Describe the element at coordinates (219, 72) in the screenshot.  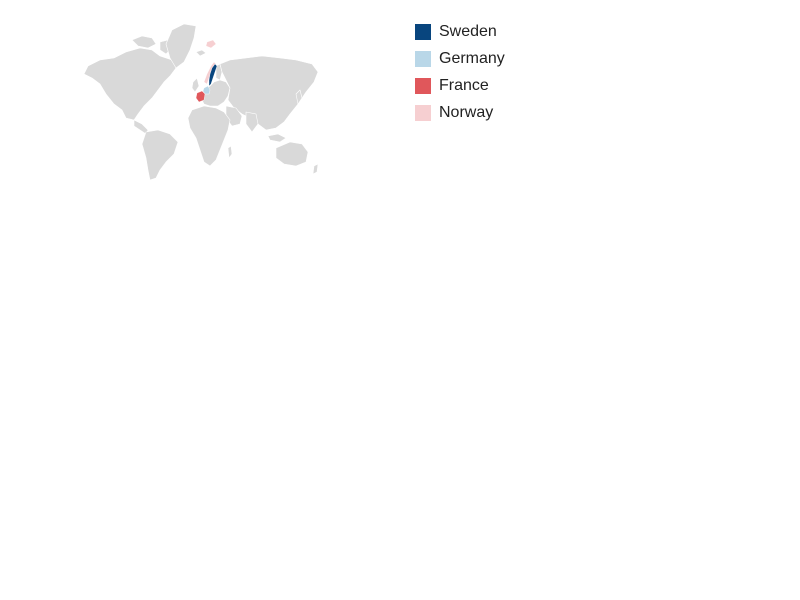
I see `finland-shape` at that location.